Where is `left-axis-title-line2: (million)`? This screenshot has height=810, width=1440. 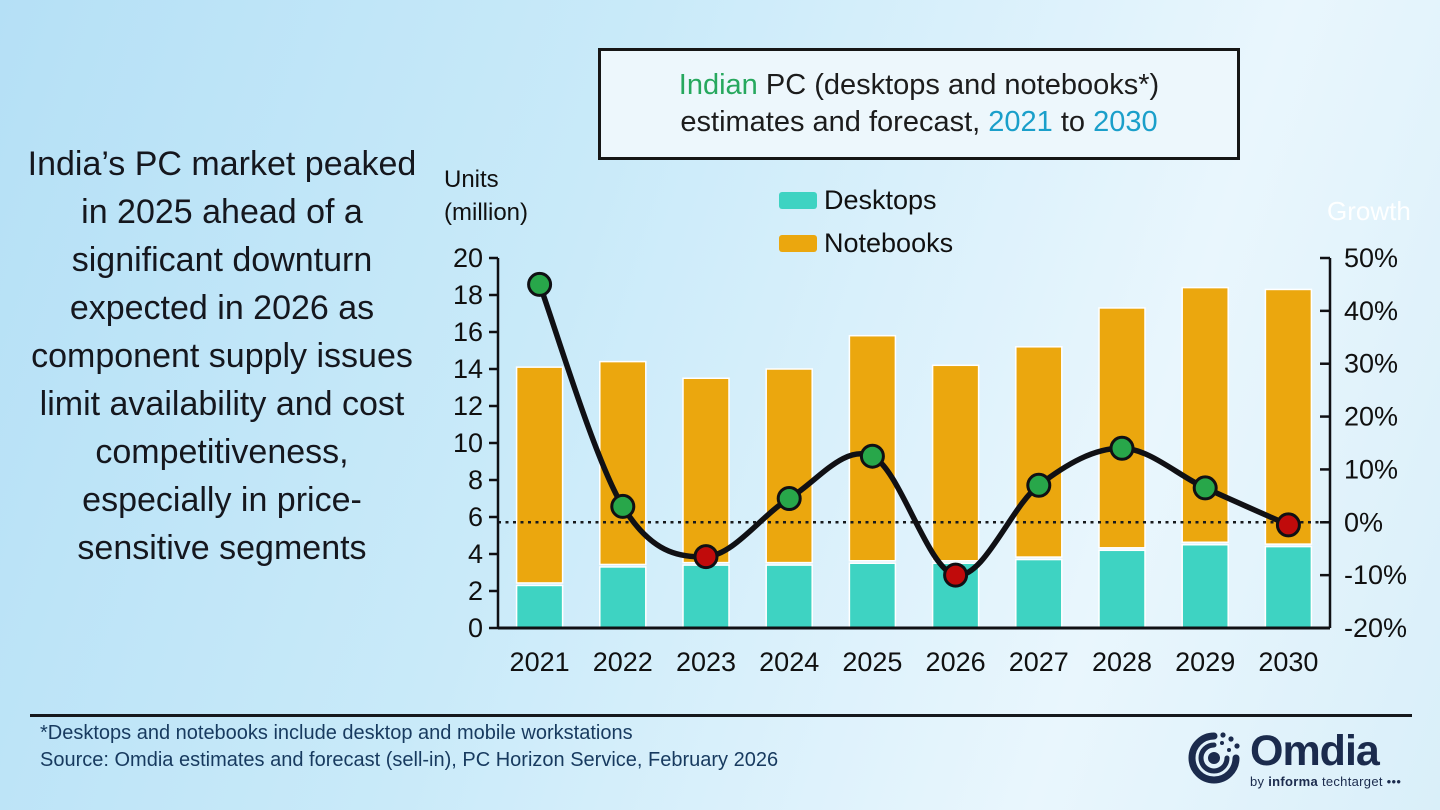
left-axis-title-line2: (million) is located at coordinates (486, 212).